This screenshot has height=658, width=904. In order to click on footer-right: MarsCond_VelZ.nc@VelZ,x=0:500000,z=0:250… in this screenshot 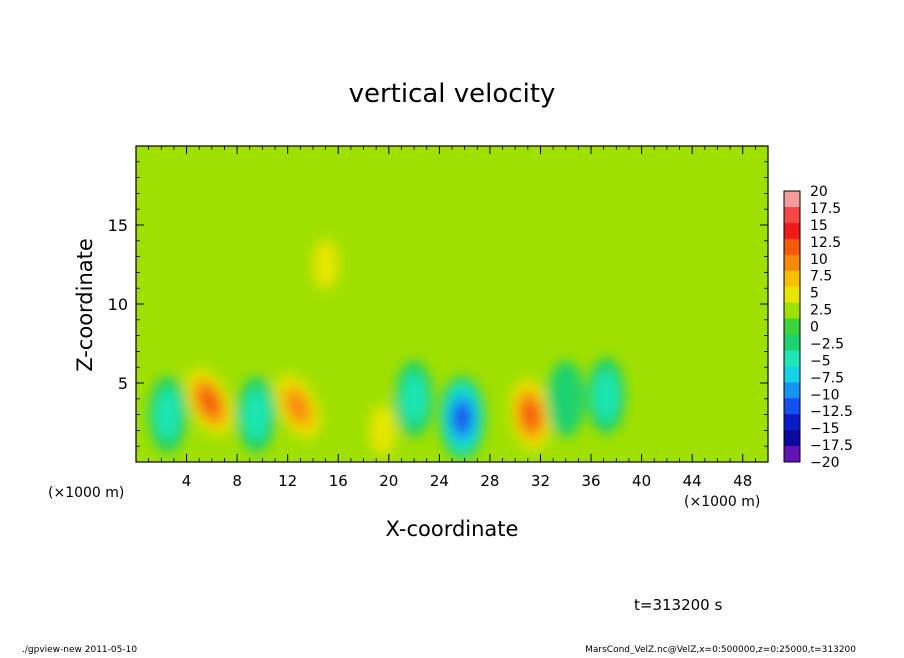, I will do `click(720, 649)`.